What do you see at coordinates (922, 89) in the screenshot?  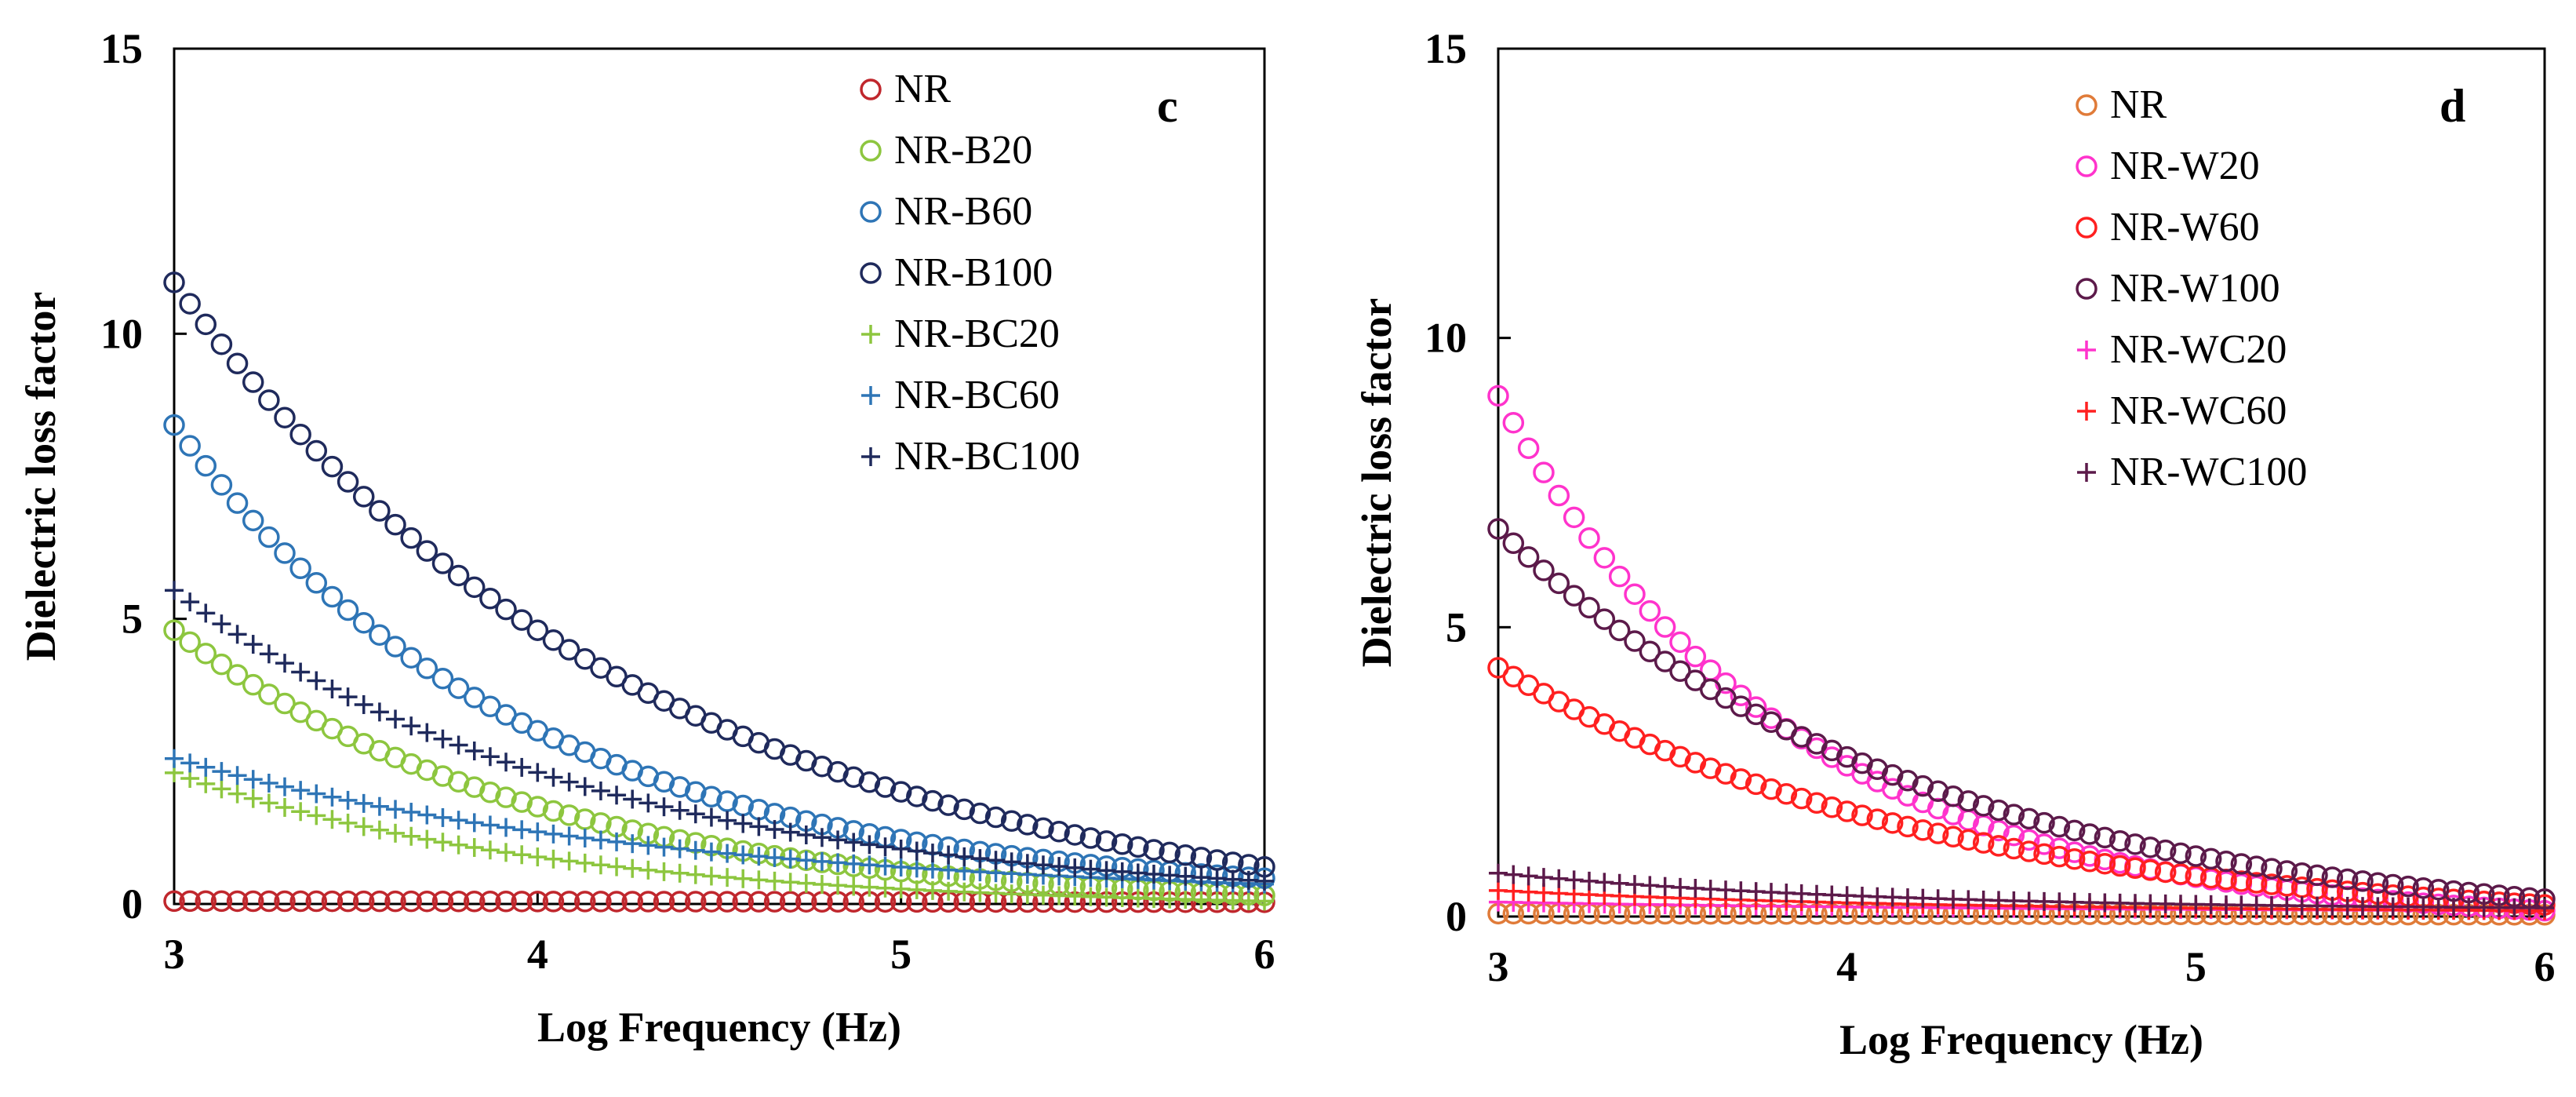 I see `legend-label: NR` at bounding box center [922, 89].